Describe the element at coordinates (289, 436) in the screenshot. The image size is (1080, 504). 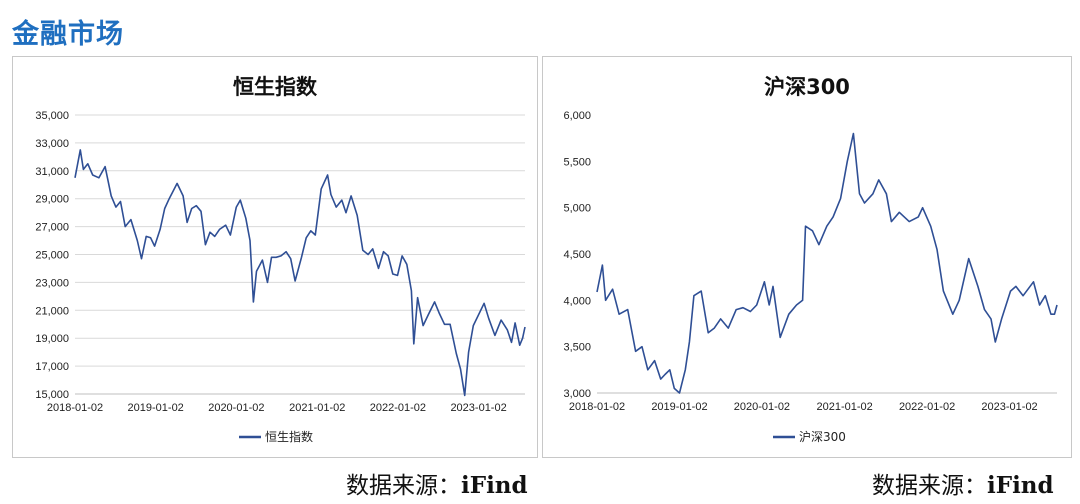
I see `legend-label: 恒生指数` at that location.